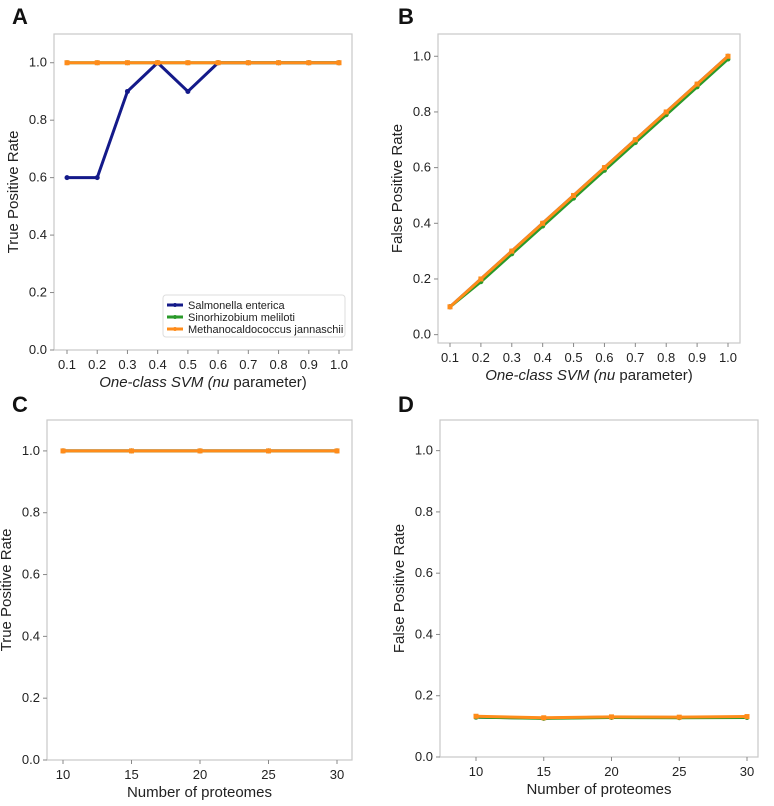 Image resolution: width=774 pixels, height=806 pixels. I want to click on panel-letter: C, so click(20, 404).